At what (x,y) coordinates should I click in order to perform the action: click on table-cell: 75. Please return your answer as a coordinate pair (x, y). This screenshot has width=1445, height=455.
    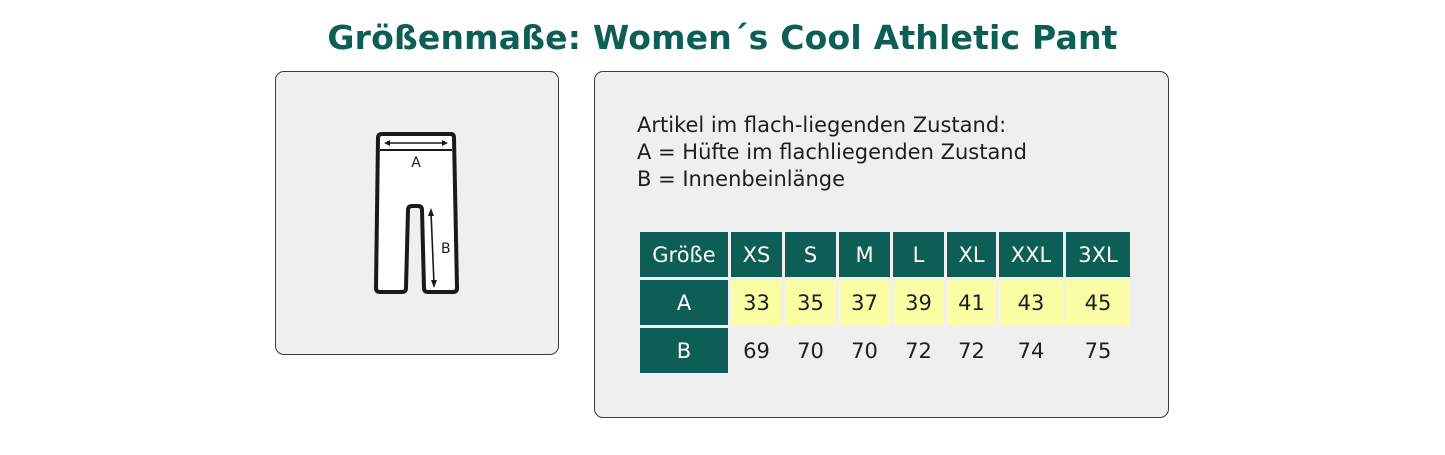
    Looking at the image, I should click on (1098, 350).